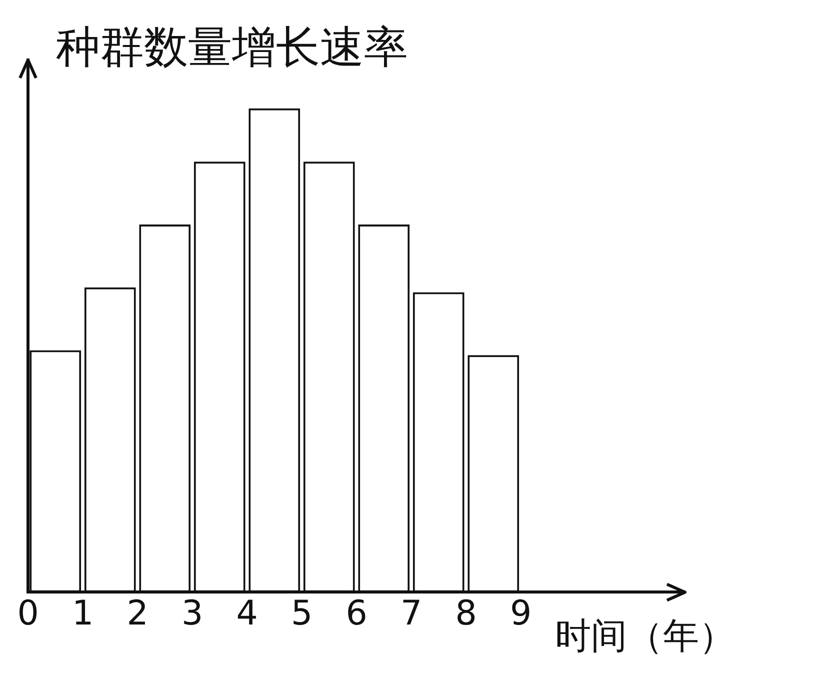 This screenshot has width=825, height=679. I want to click on x-tick-label: 7, so click(411, 613).